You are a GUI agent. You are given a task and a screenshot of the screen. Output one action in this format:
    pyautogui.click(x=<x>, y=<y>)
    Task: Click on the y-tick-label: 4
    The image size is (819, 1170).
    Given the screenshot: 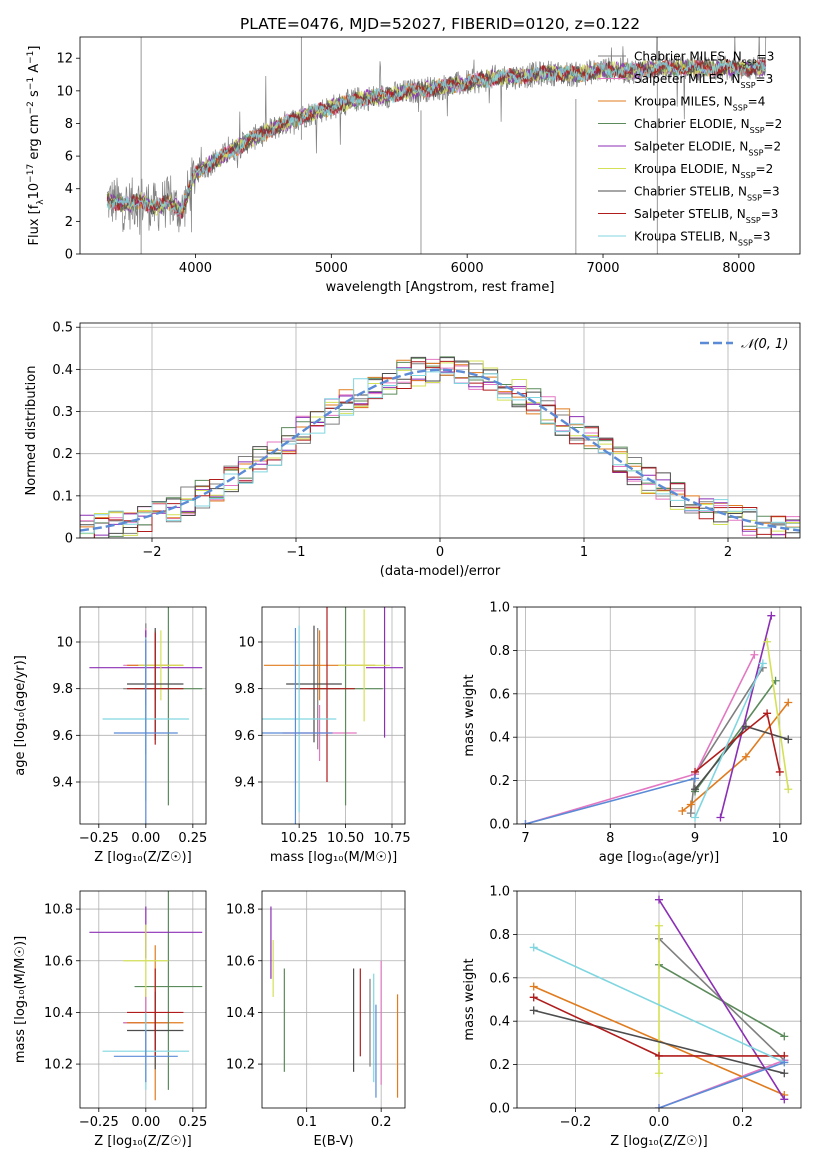 What is the action you would take?
    pyautogui.click(x=69, y=189)
    